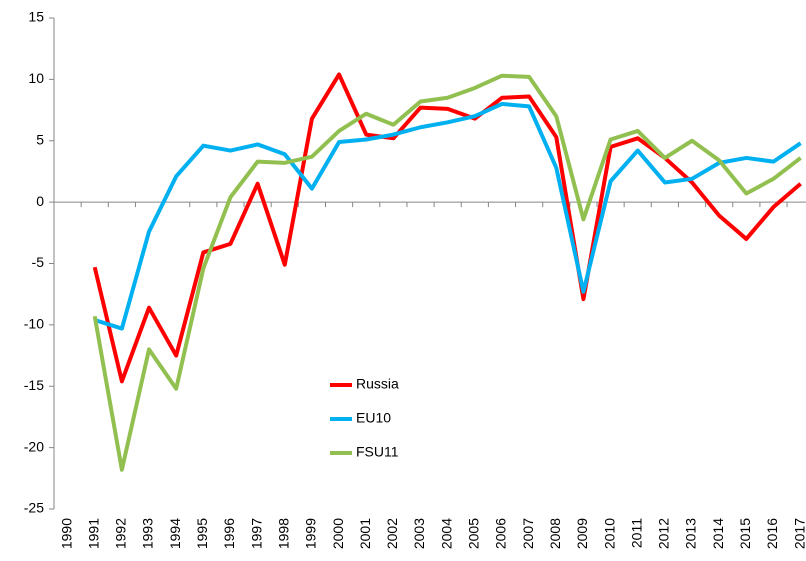  I want to click on y-tick-label: -10, so click(34, 324).